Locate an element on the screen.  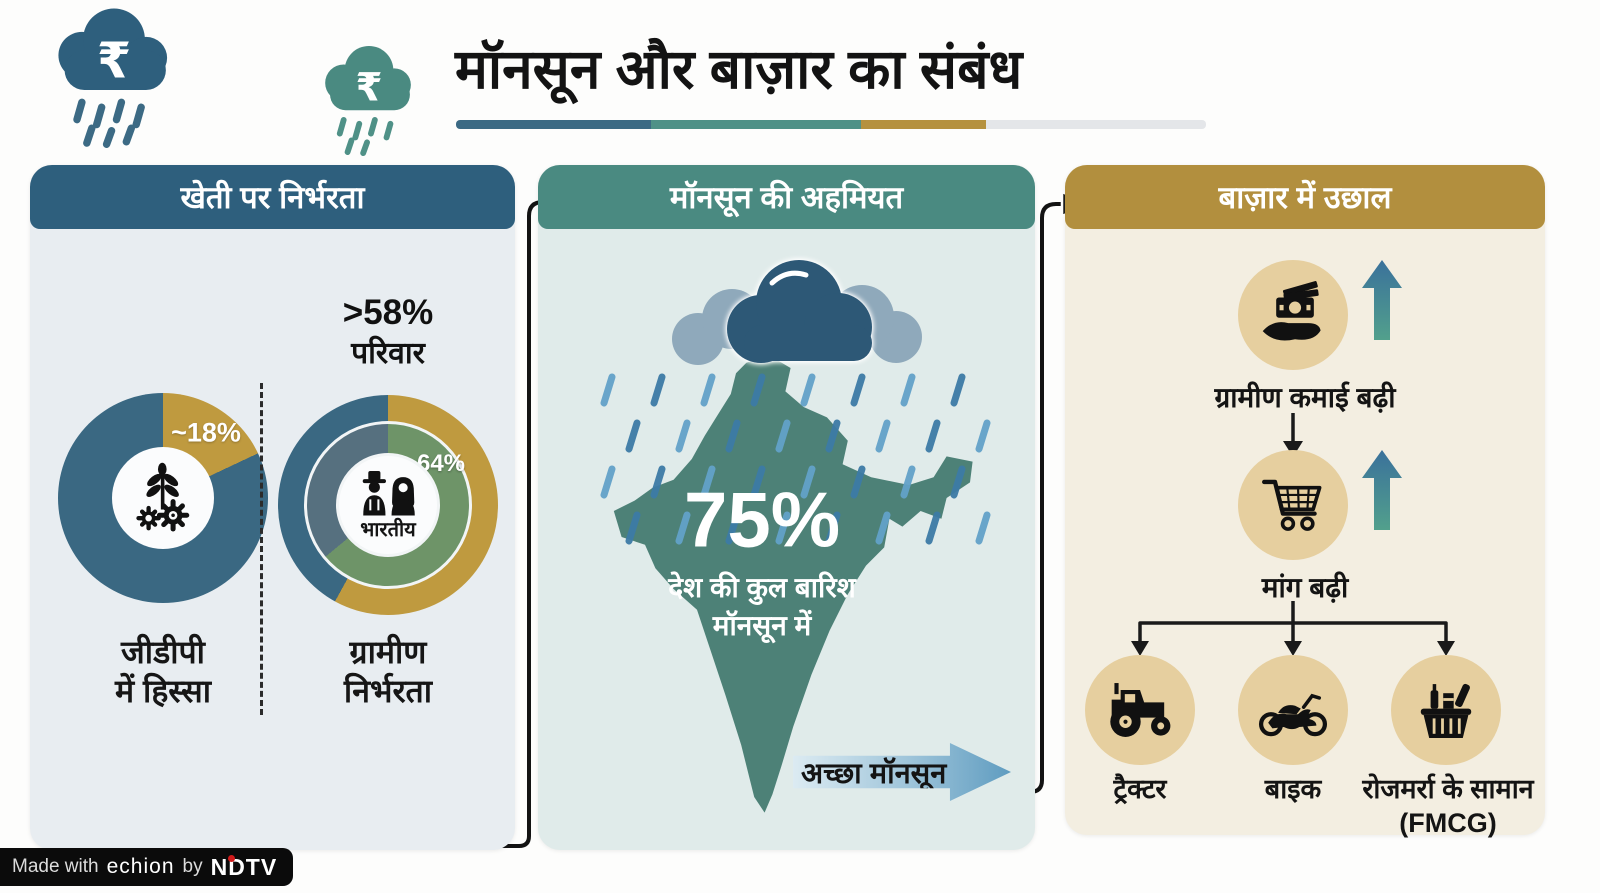
donut-gdp-center is located at coordinates (163, 498).